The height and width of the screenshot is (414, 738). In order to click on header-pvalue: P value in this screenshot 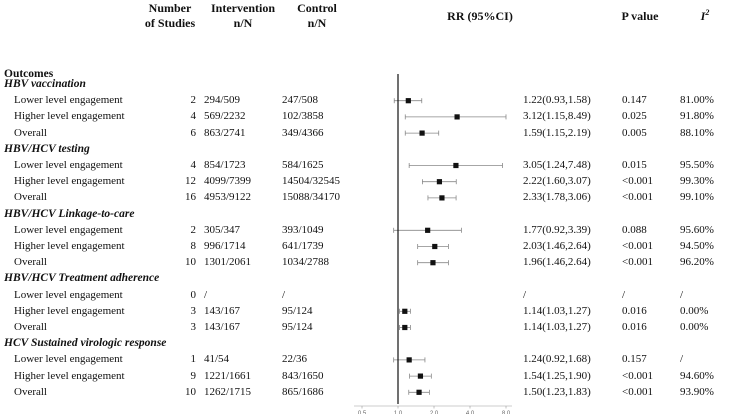, I will do `click(640, 16)`.